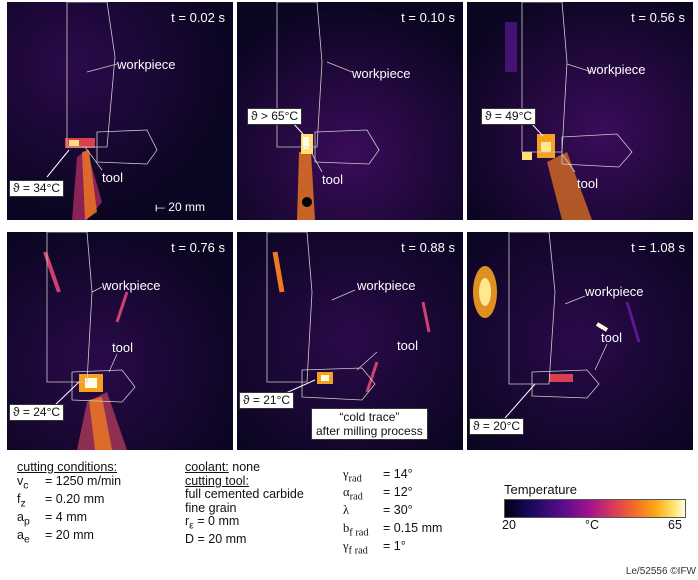 This screenshot has width=698, height=580. I want to click on value: = 30°, so click(398, 510).